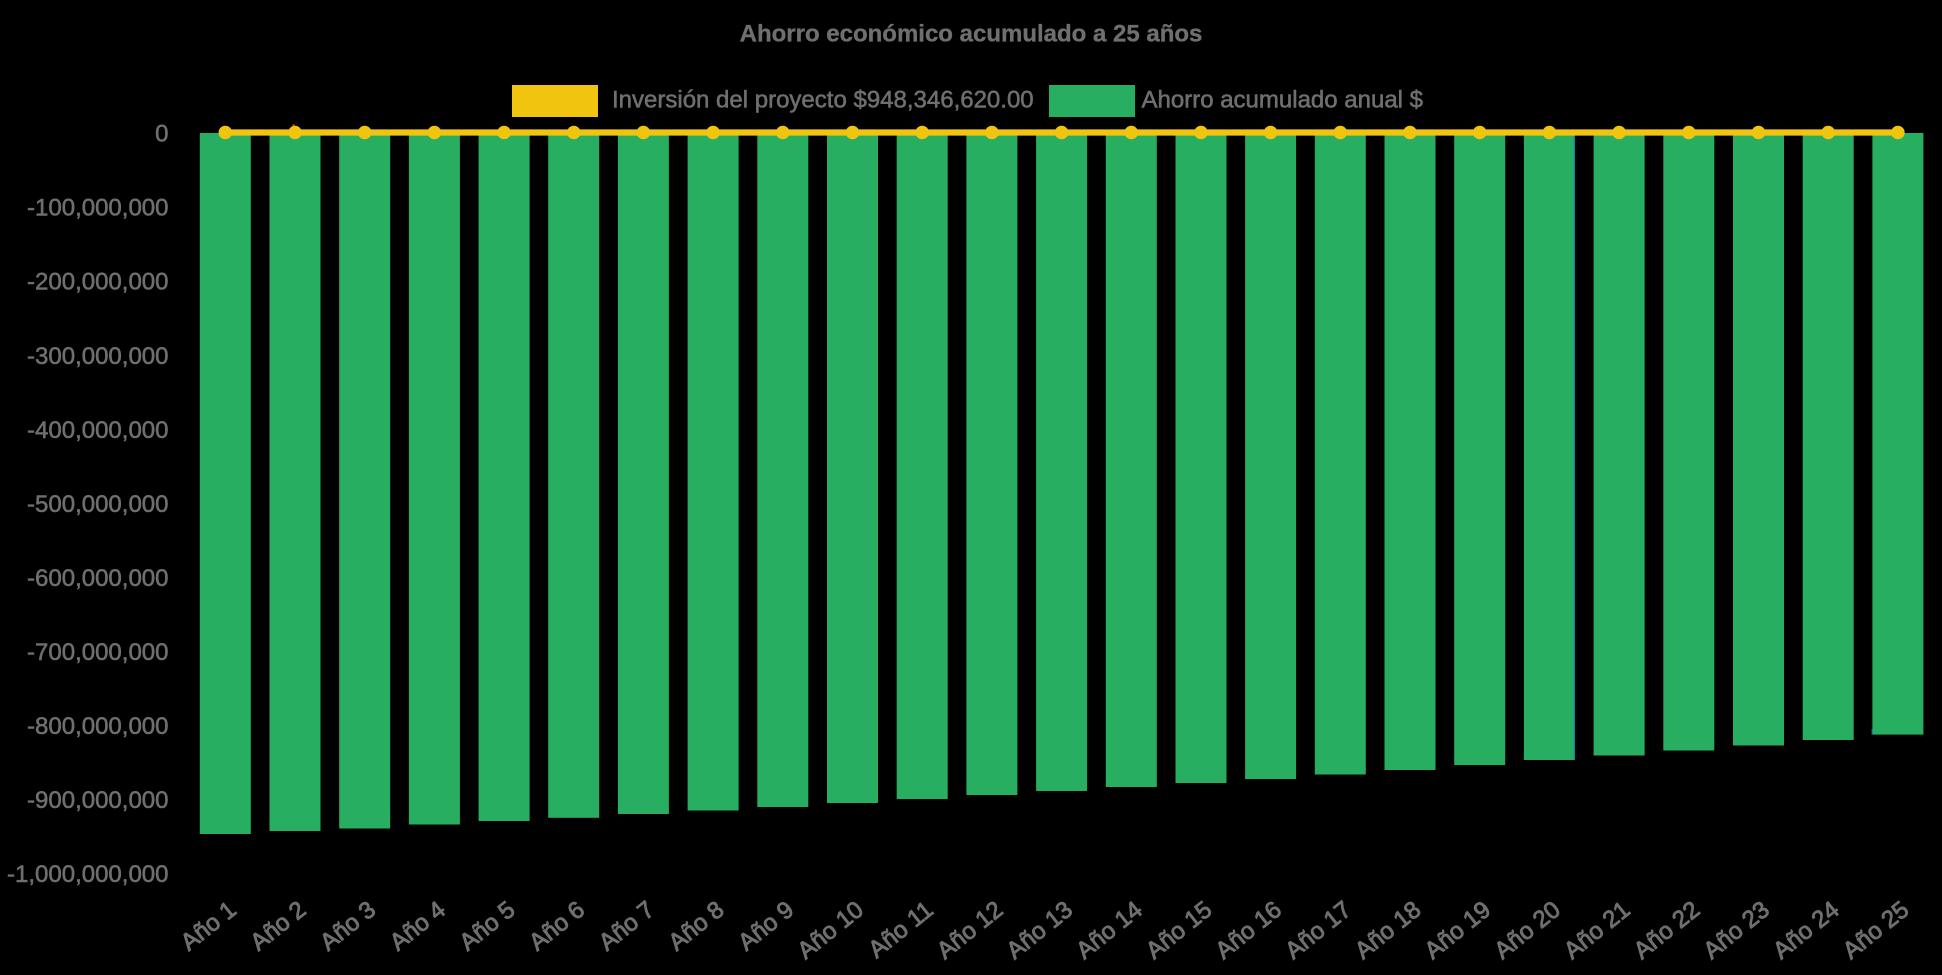 Image resolution: width=1942 pixels, height=975 pixels. Describe the element at coordinates (97, 356) in the screenshot. I see `svg-text: -300,000,000` at that location.